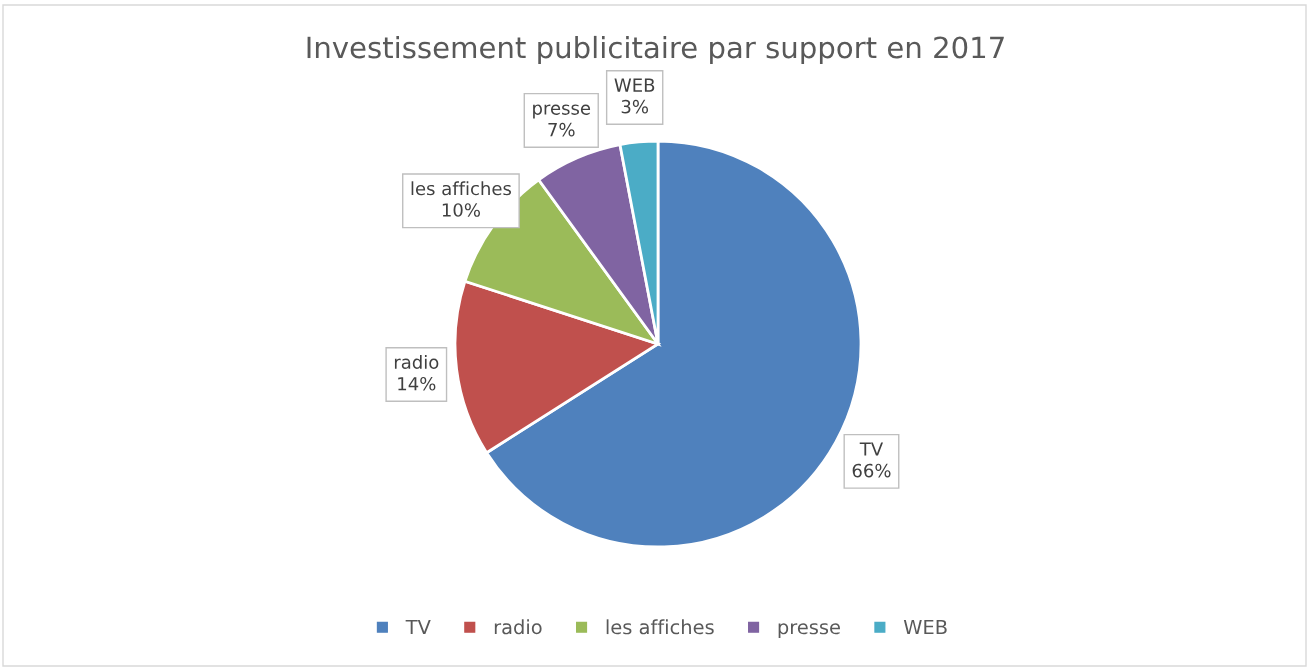 The width and height of the screenshot is (1311, 669). I want to click on legend-label: radio, so click(518, 627).